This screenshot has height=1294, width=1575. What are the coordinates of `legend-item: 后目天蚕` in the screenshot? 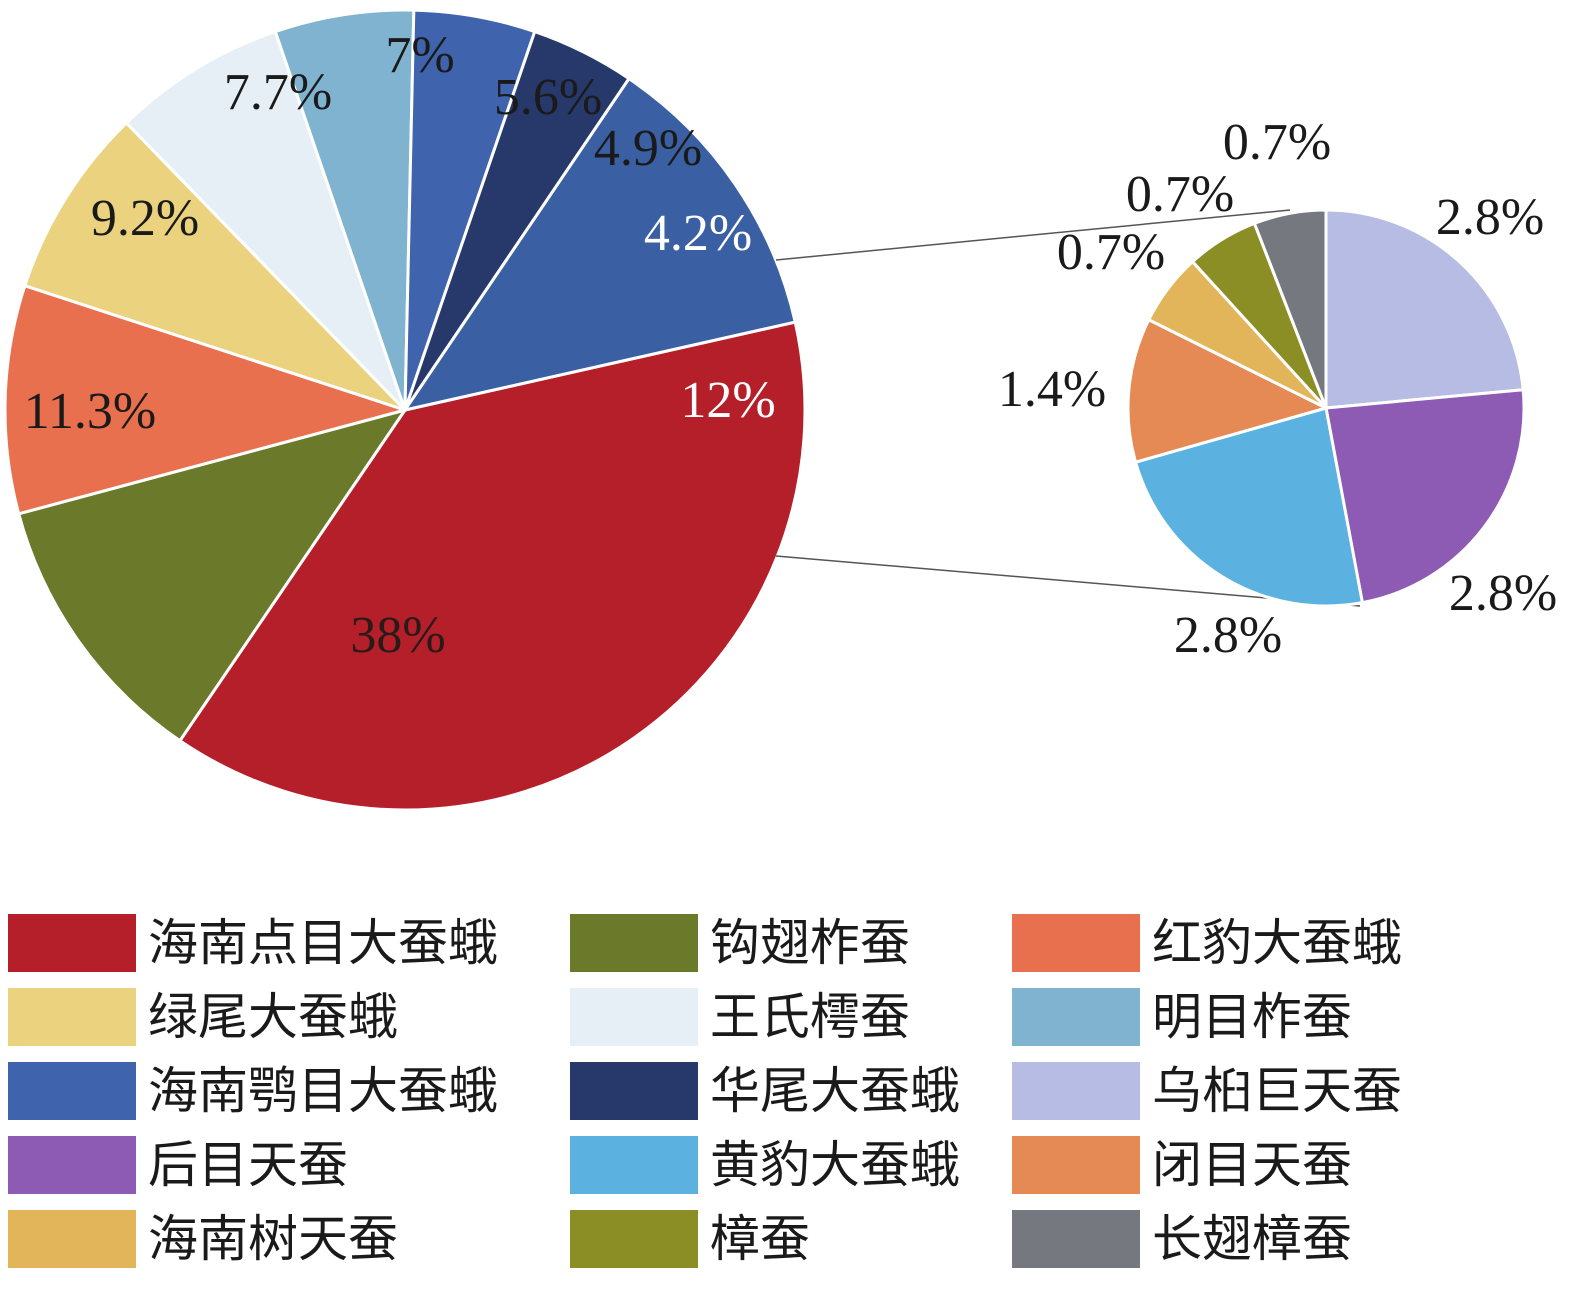 It's located at (289, 1165).